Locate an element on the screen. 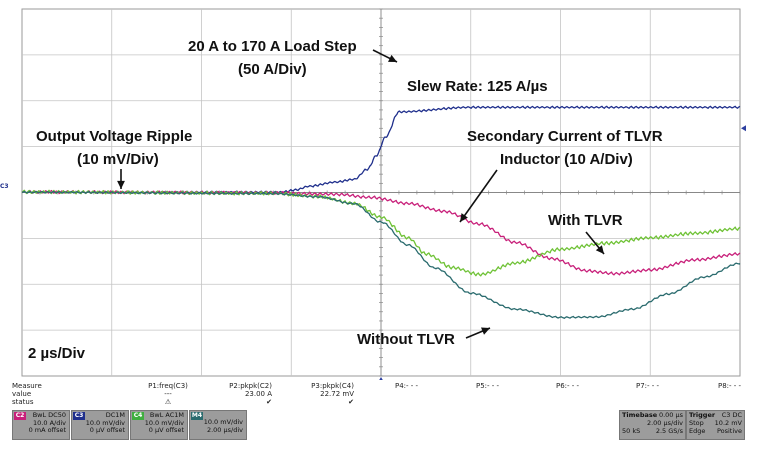 This screenshot has height=450, width=757. channel-c2-tag: C2 is located at coordinates (20, 416).